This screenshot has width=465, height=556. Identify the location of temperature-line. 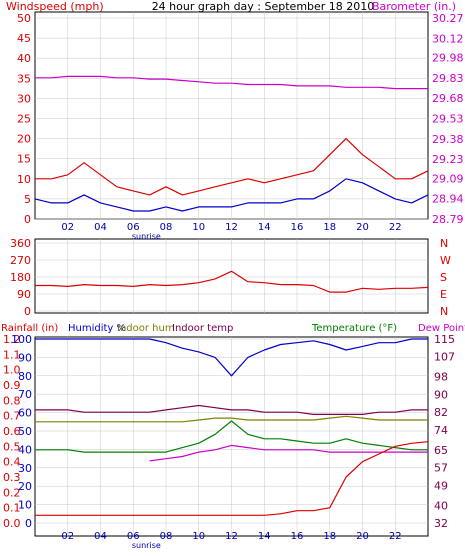
(231, 436).